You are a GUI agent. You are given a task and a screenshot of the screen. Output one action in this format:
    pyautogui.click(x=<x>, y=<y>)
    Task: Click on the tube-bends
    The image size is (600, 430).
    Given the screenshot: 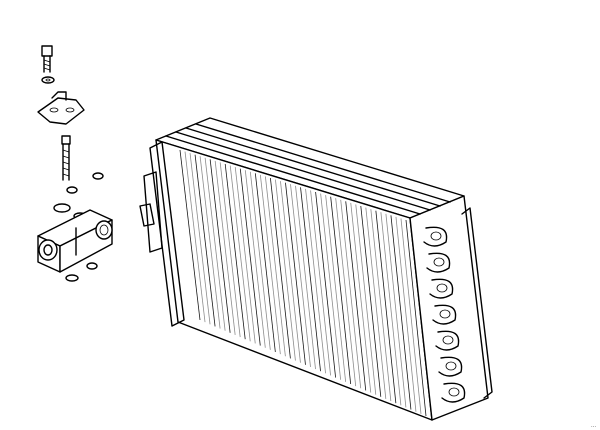 What is the action you would take?
    pyautogui.click(x=444, y=314)
    